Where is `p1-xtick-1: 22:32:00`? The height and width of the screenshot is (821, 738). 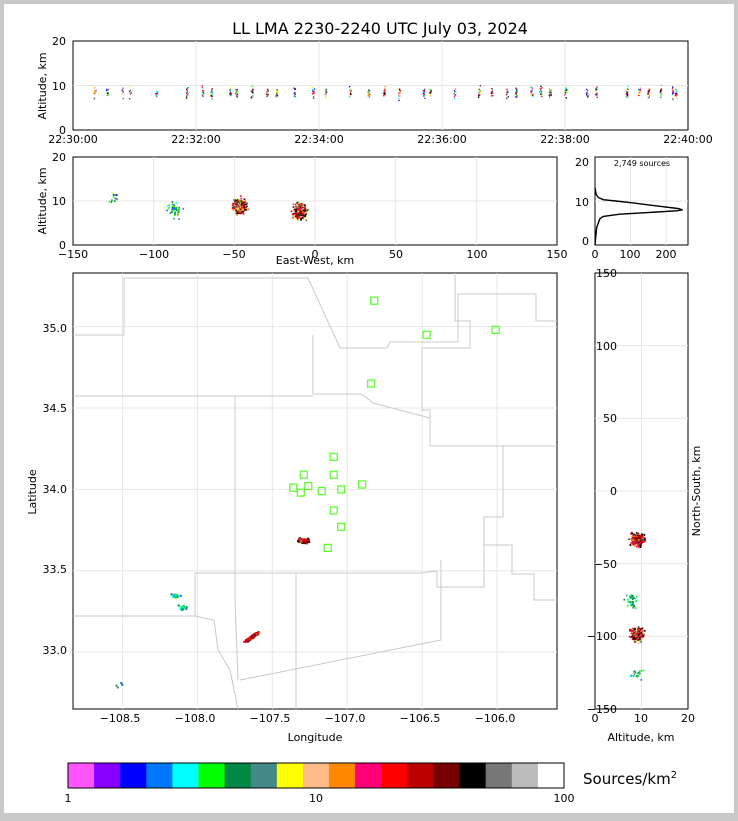 p1-xtick-1: 22:32:00 is located at coordinates (195, 139).